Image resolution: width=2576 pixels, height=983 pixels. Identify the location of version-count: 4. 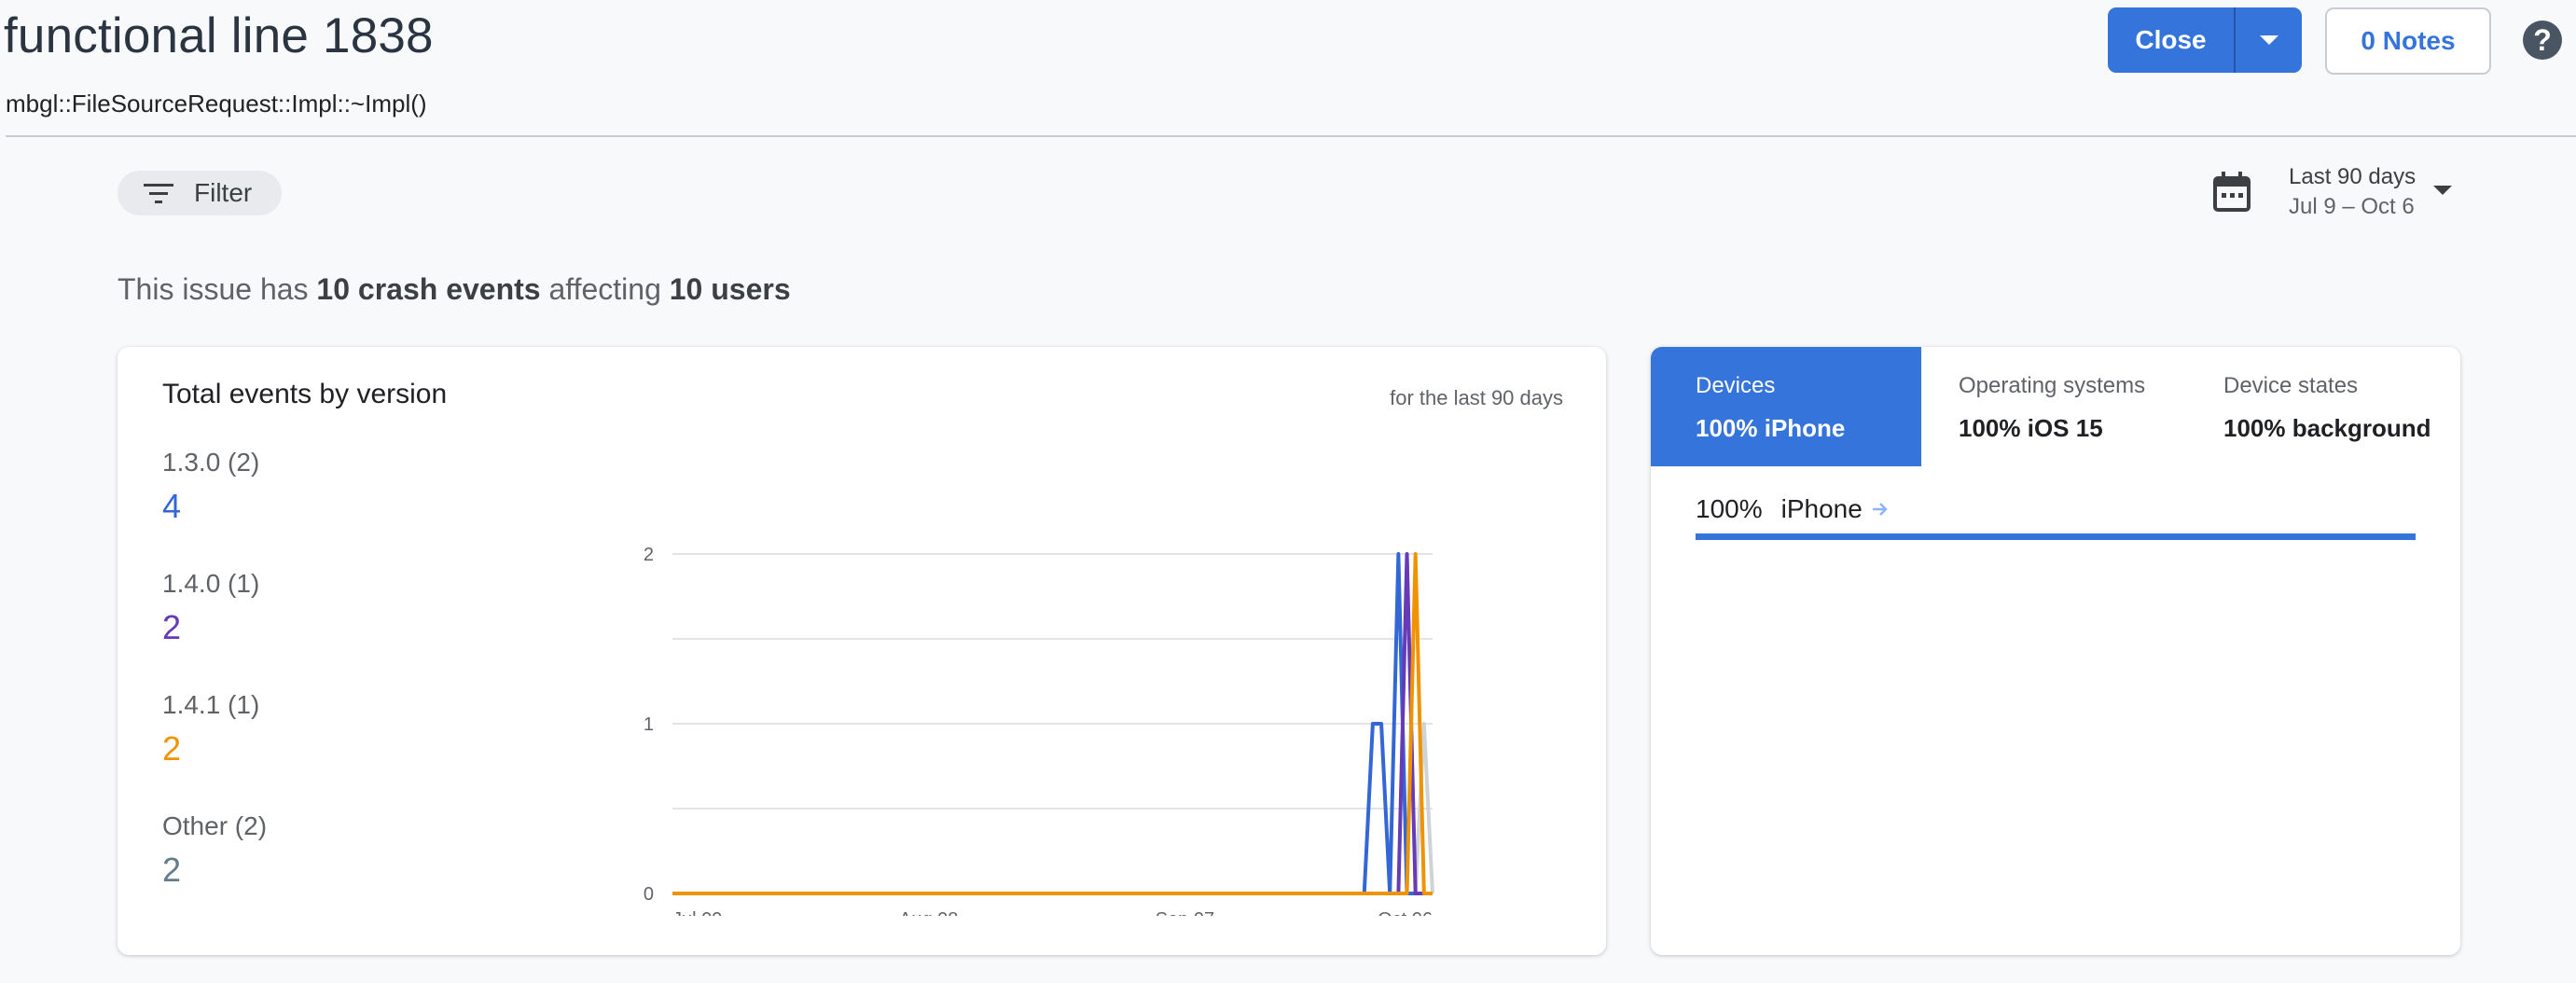
(172, 506).